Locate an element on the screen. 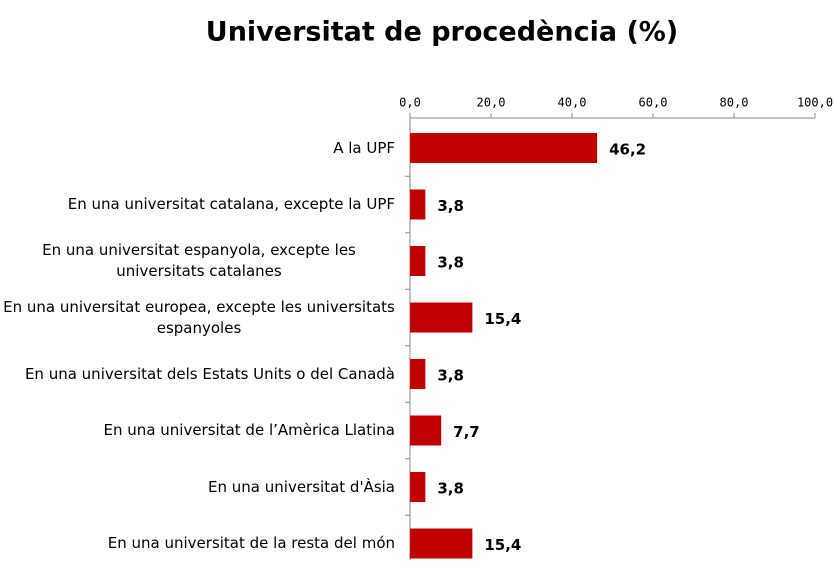 Image resolution: width=834 pixels, height=569 pixels. y-category: En una universitat de la resta del món is located at coordinates (197, 544).